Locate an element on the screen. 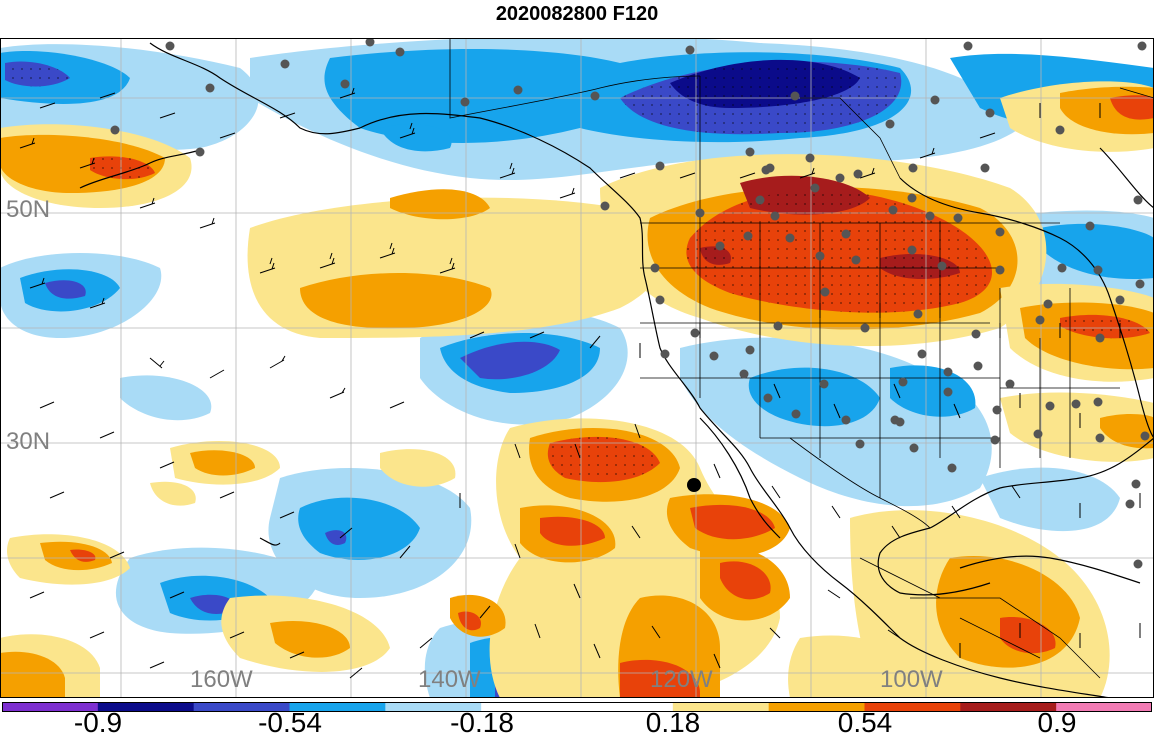 The image size is (1154, 739). lon-label-140w: 140W is located at coordinates (449, 679).